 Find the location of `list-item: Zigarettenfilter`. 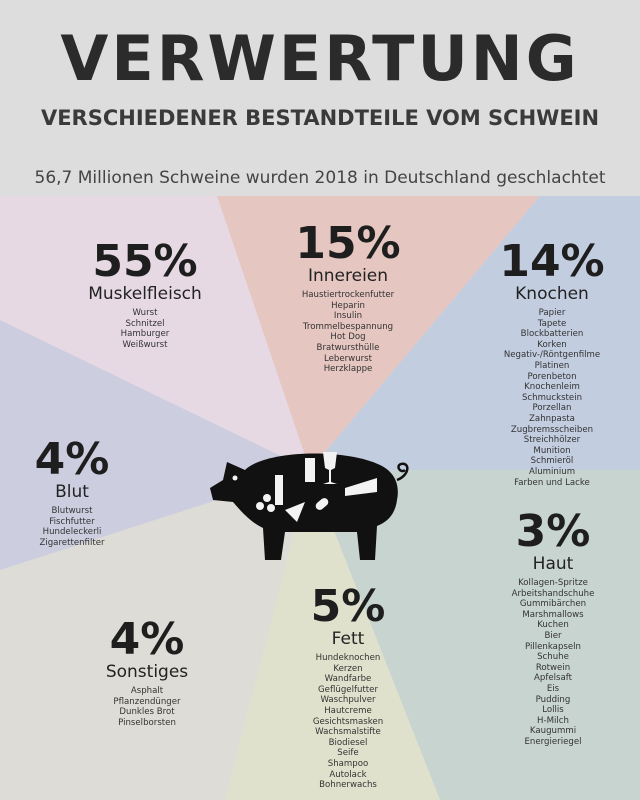

list-item: Zigarettenfilter is located at coordinates (72, 542).